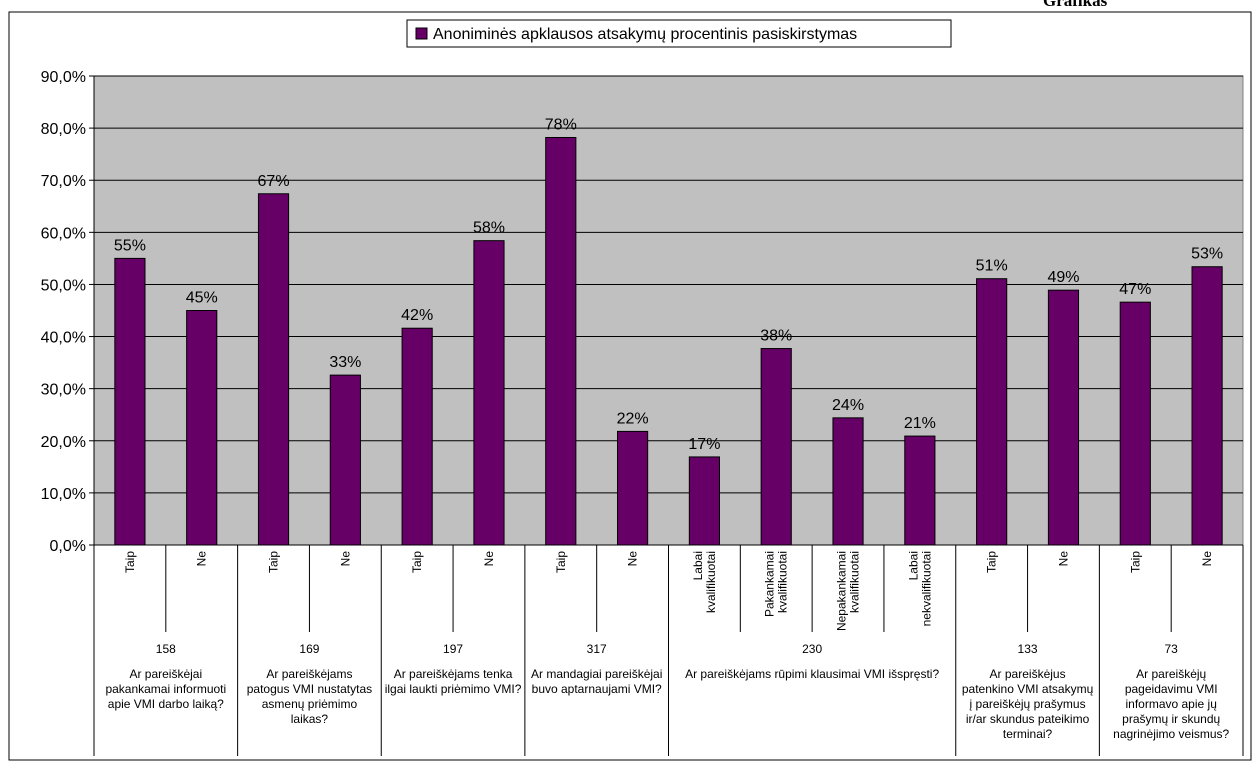  I want to click on legend-box, so click(679, 33).